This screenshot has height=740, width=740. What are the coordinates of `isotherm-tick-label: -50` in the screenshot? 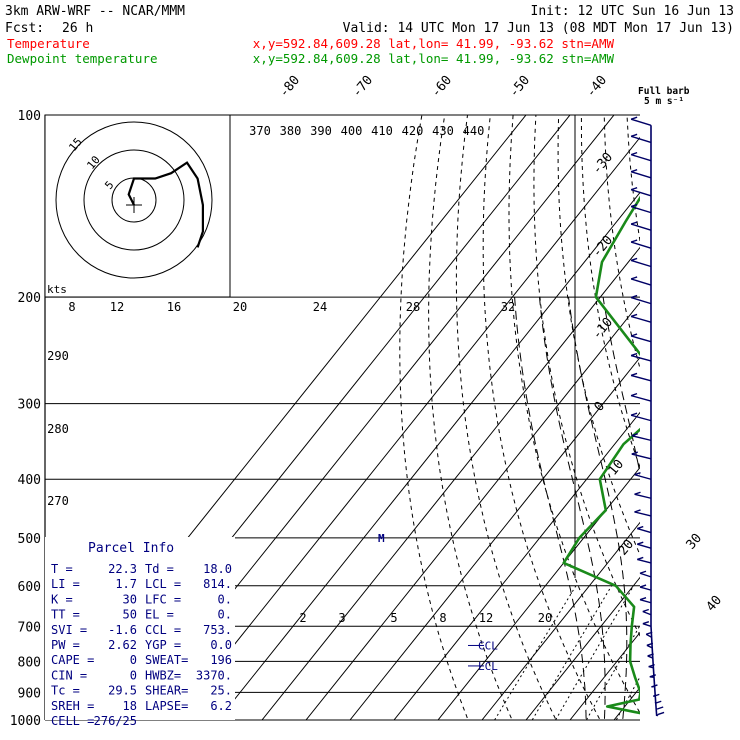 It's located at (520, 87).